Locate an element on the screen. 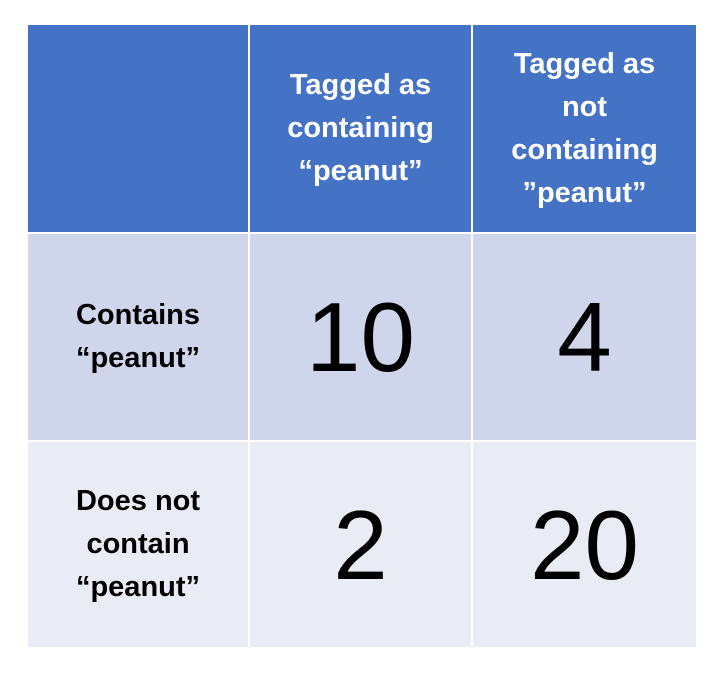 The height and width of the screenshot is (676, 716). value-contains-tagged-containing: 10 is located at coordinates (360, 337).